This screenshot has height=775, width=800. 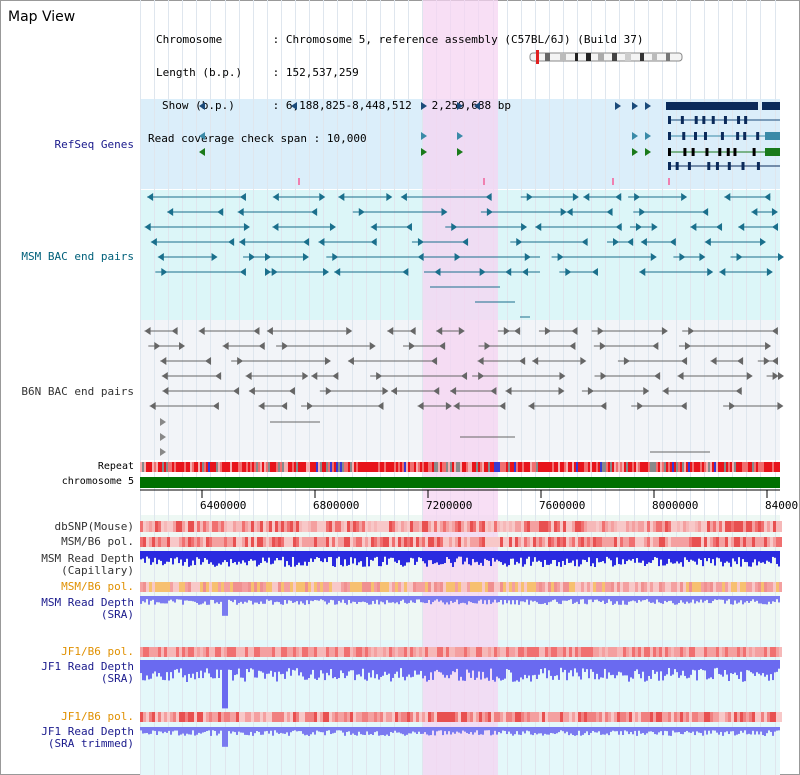 What do you see at coordinates (252, 257) in the screenshot?
I see `msm-bac-pair-end` at bounding box center [252, 257].